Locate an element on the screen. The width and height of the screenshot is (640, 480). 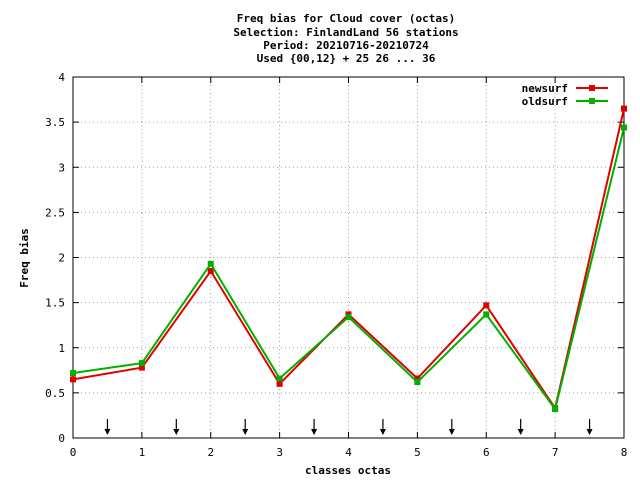
y-tick-label: 2 is located at coordinates (61, 258).